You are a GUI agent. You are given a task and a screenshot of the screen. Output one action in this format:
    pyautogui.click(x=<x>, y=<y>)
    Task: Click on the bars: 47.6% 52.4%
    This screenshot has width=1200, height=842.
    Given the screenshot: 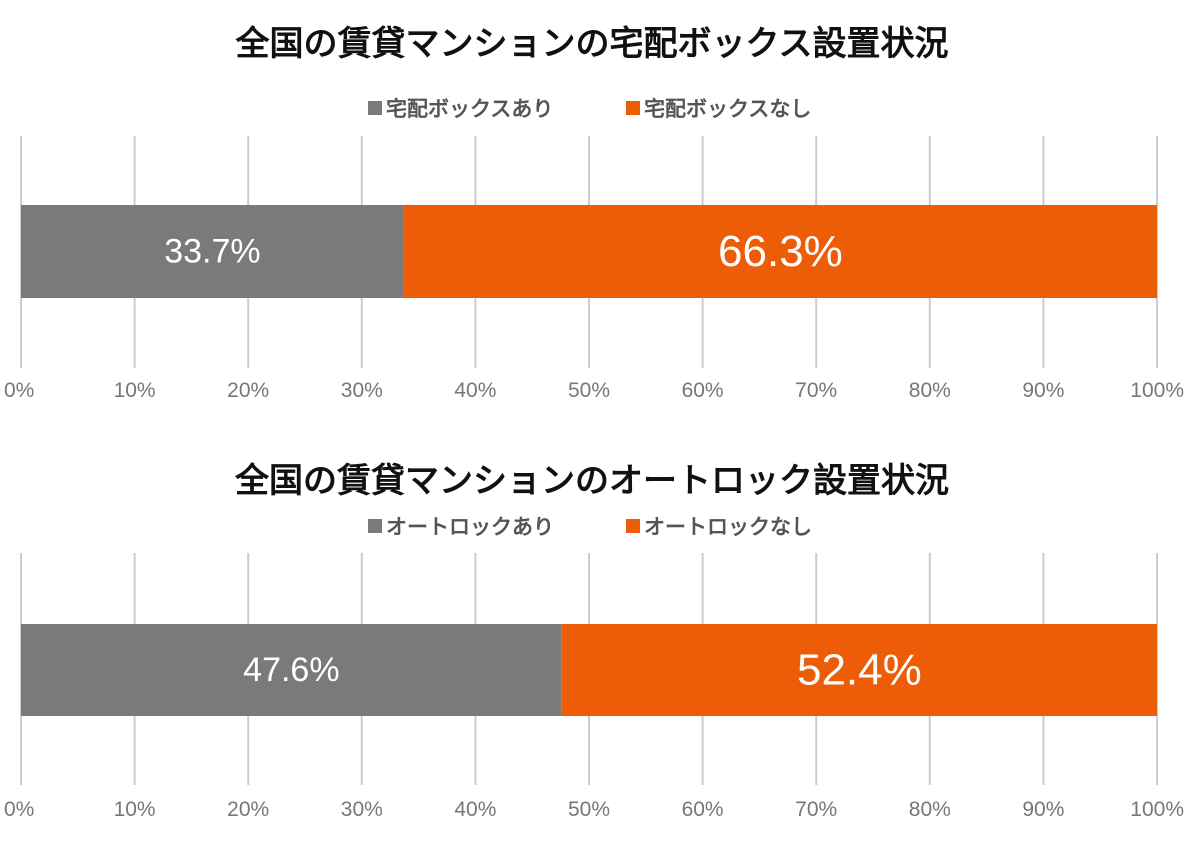 What is the action you would take?
    pyautogui.click(x=589, y=670)
    